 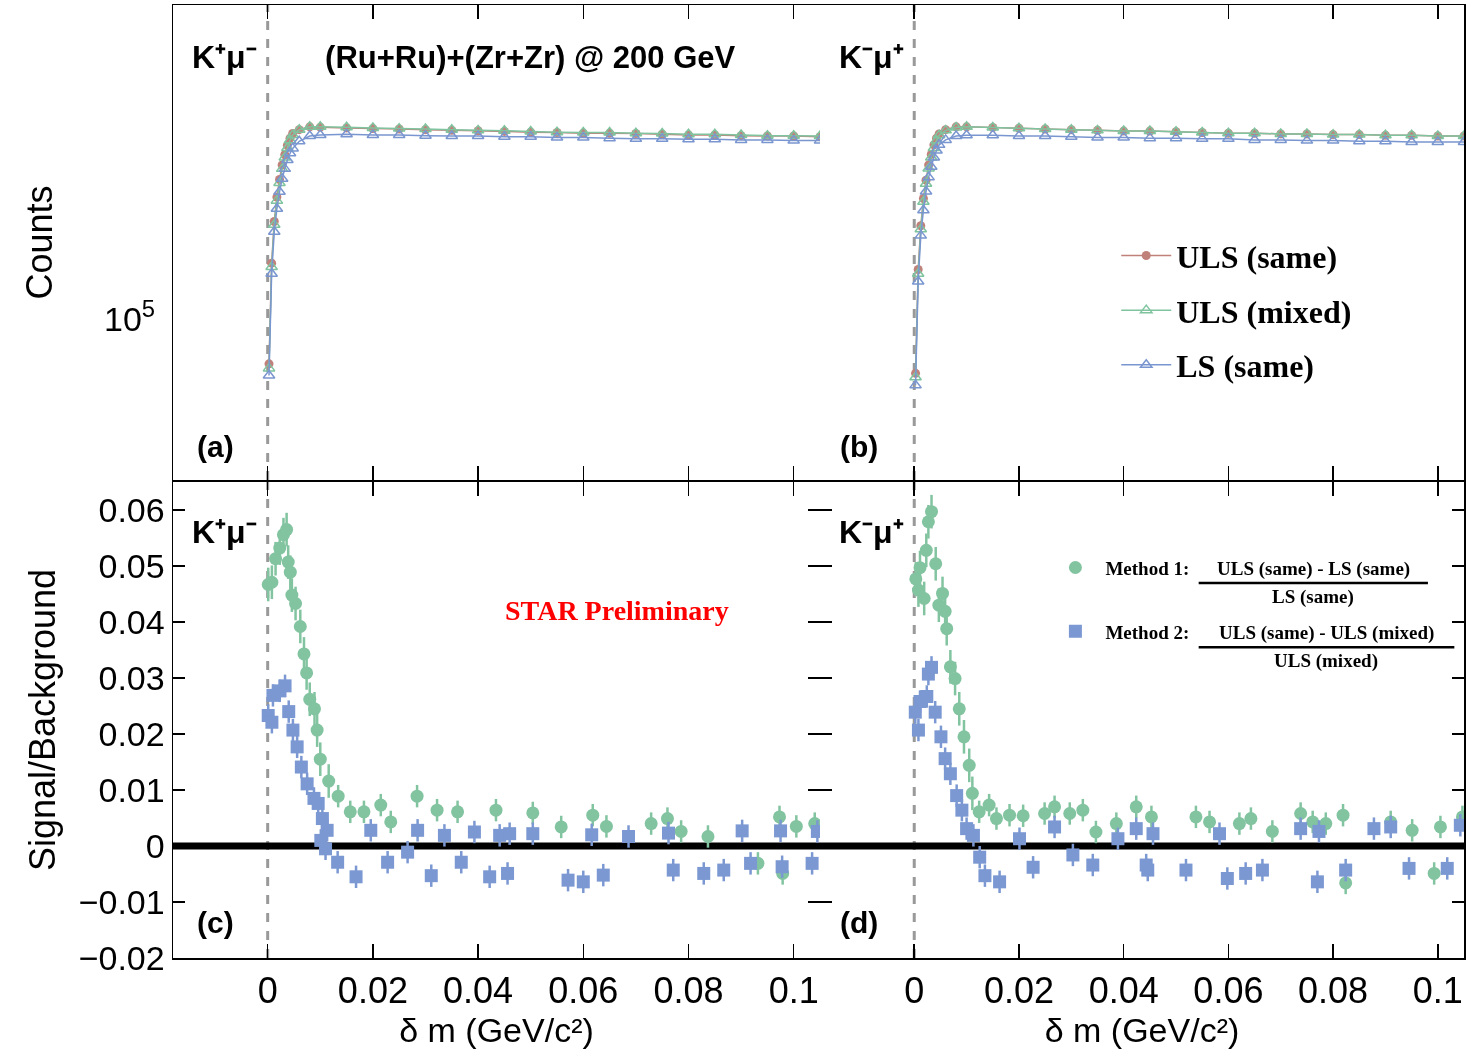 I want to click on chart-title: (Ru+Ru)+(Zr+Zr) @ 200 GeV, so click(x=530, y=57).